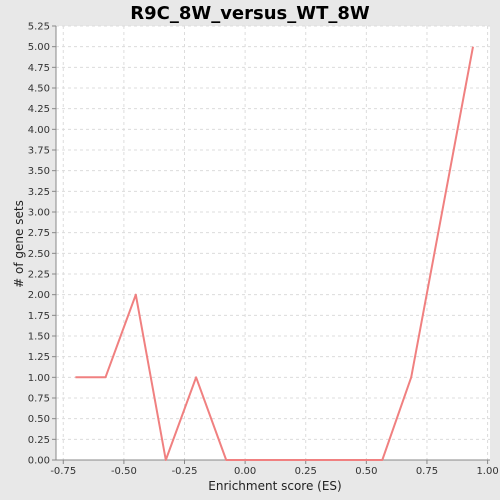  I want to click on x-axis-label: Enrichment score (ES), so click(274, 486).